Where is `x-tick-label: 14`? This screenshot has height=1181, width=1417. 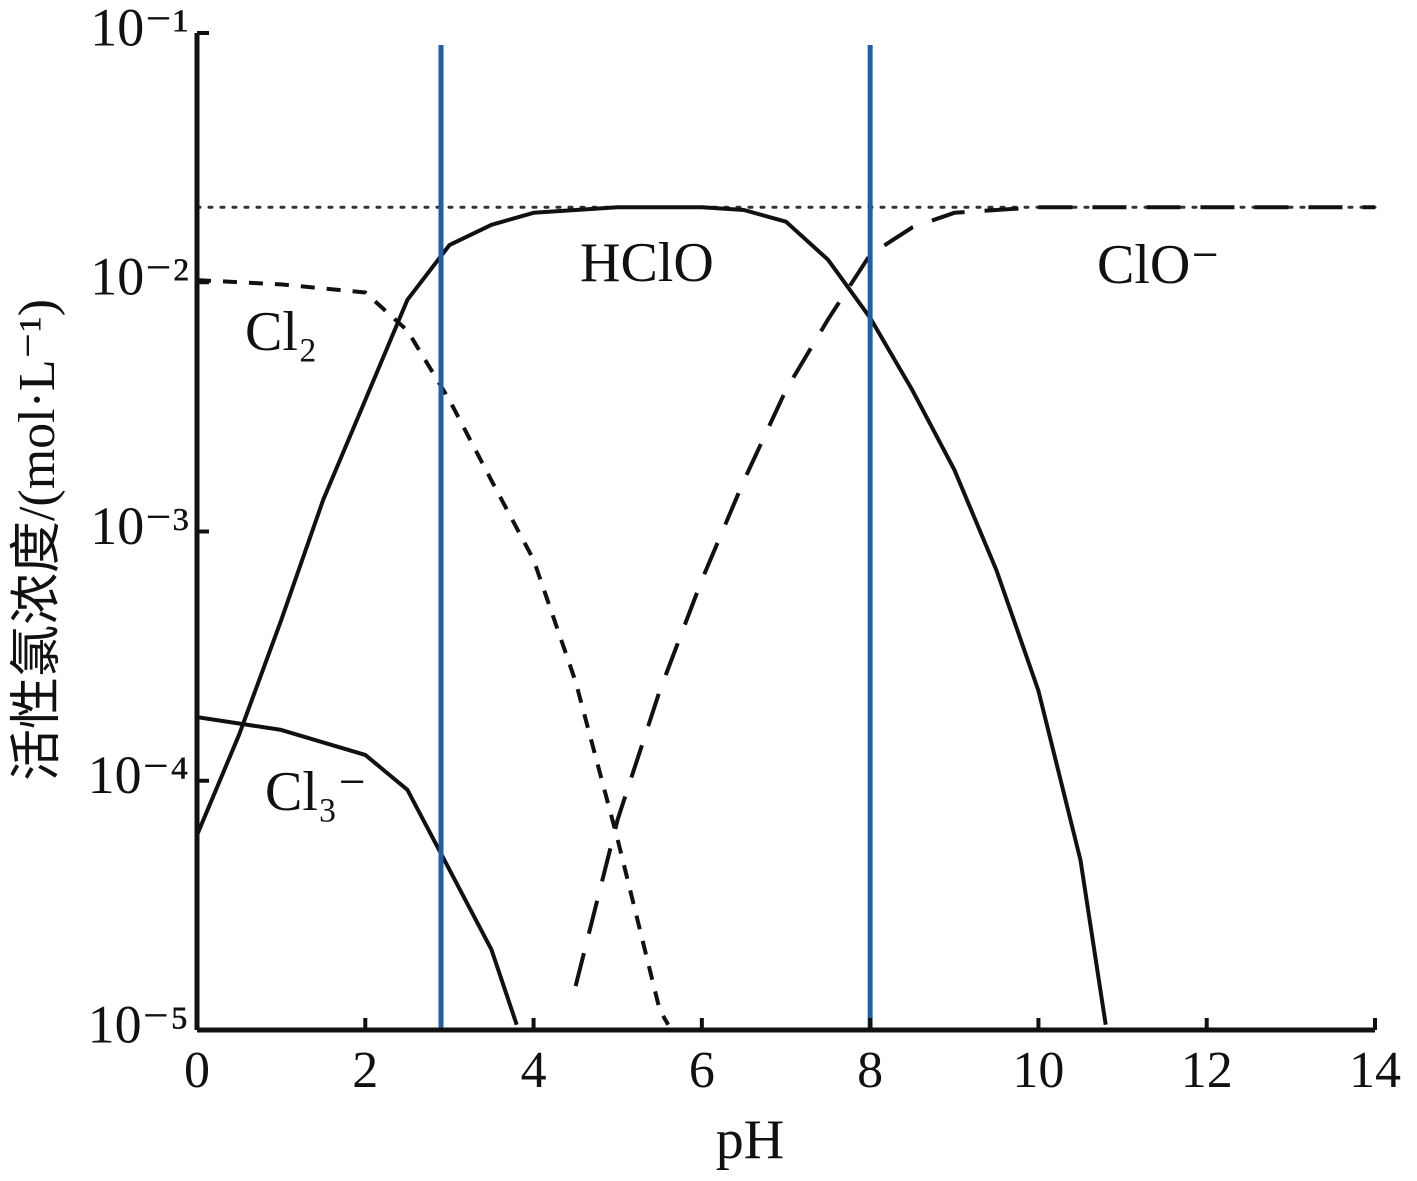
x-tick-label: 14 is located at coordinates (1375, 1070).